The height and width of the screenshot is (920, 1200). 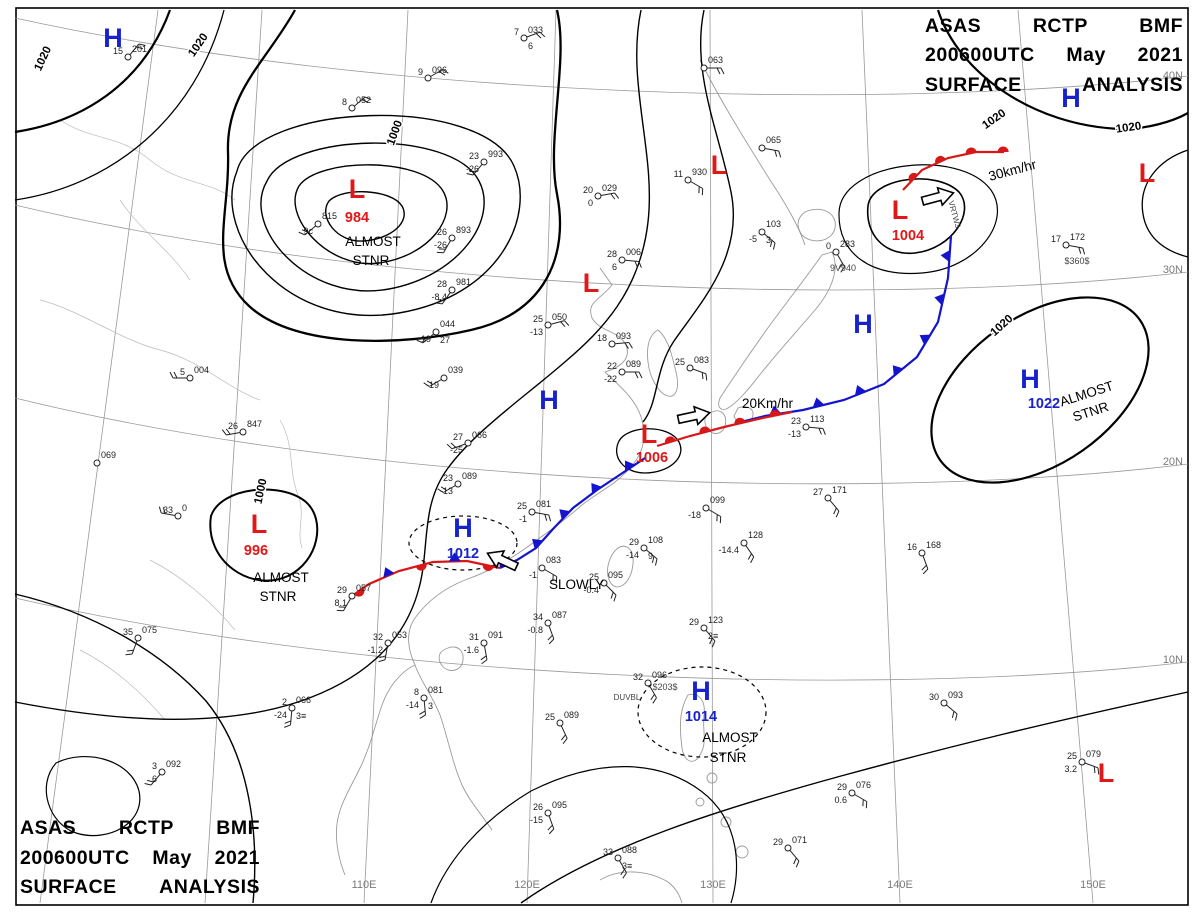 What do you see at coordinates (721, 720) in the screenshot?
I see `high-pressure-center: H 1014 ALMOST STNR` at bounding box center [721, 720].